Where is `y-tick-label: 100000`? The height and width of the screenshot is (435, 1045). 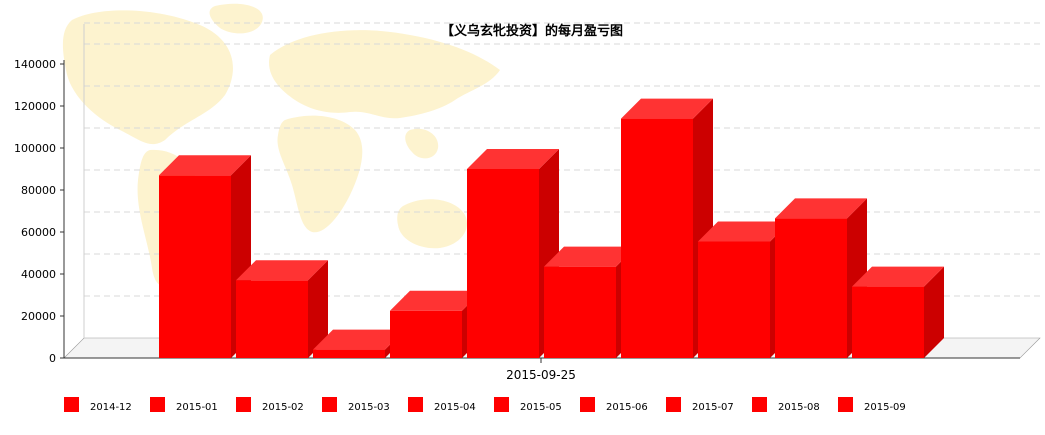
y-tick-label: 100000 is located at coordinates (35, 148).